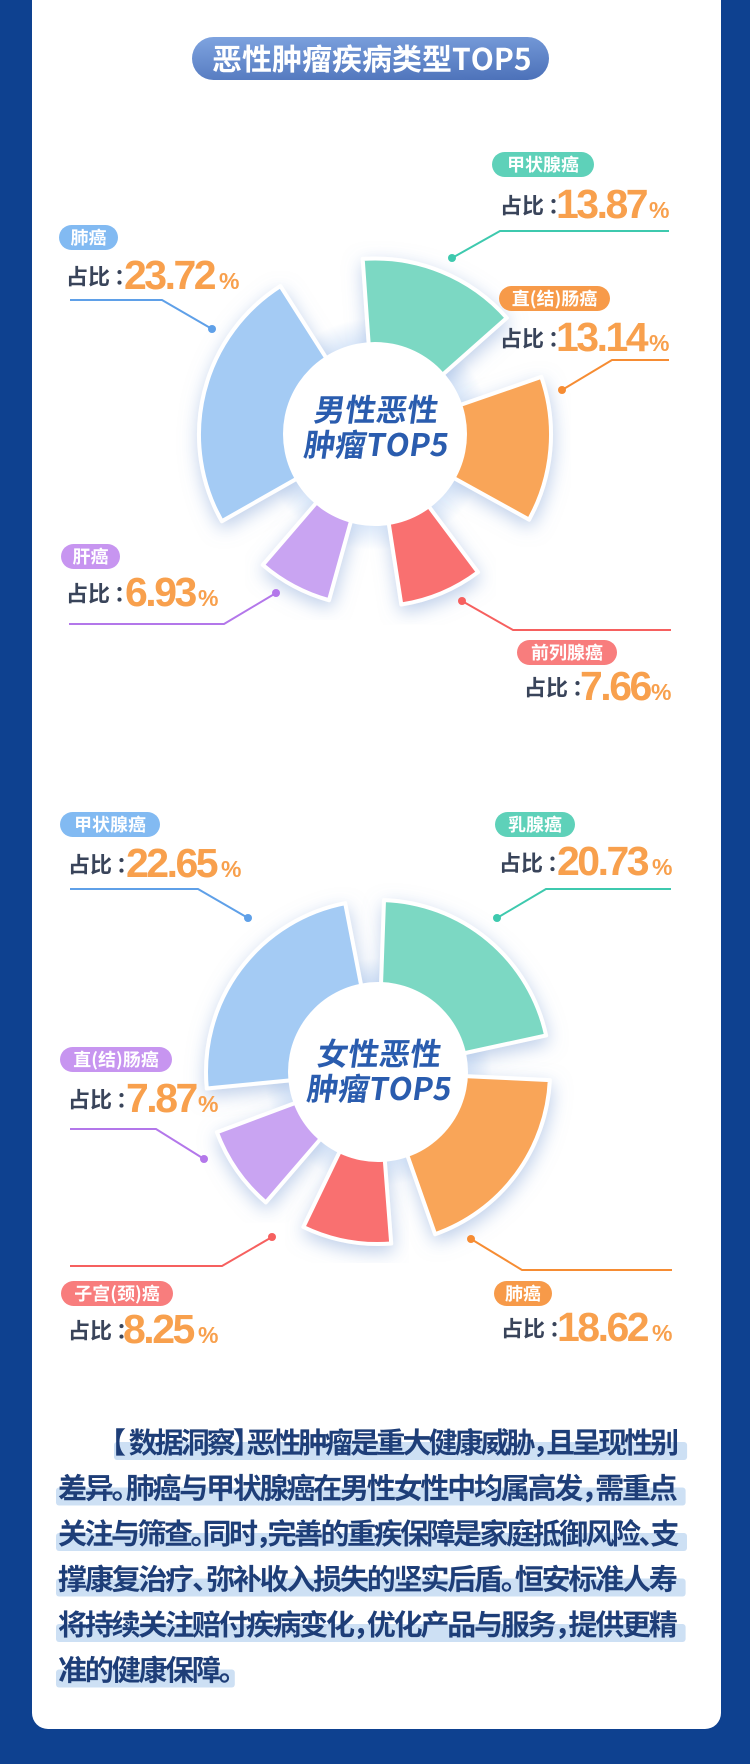 Image resolution: width=750 pixels, height=1764 pixels. I want to click on svg-text: 22.65, so click(172, 863).